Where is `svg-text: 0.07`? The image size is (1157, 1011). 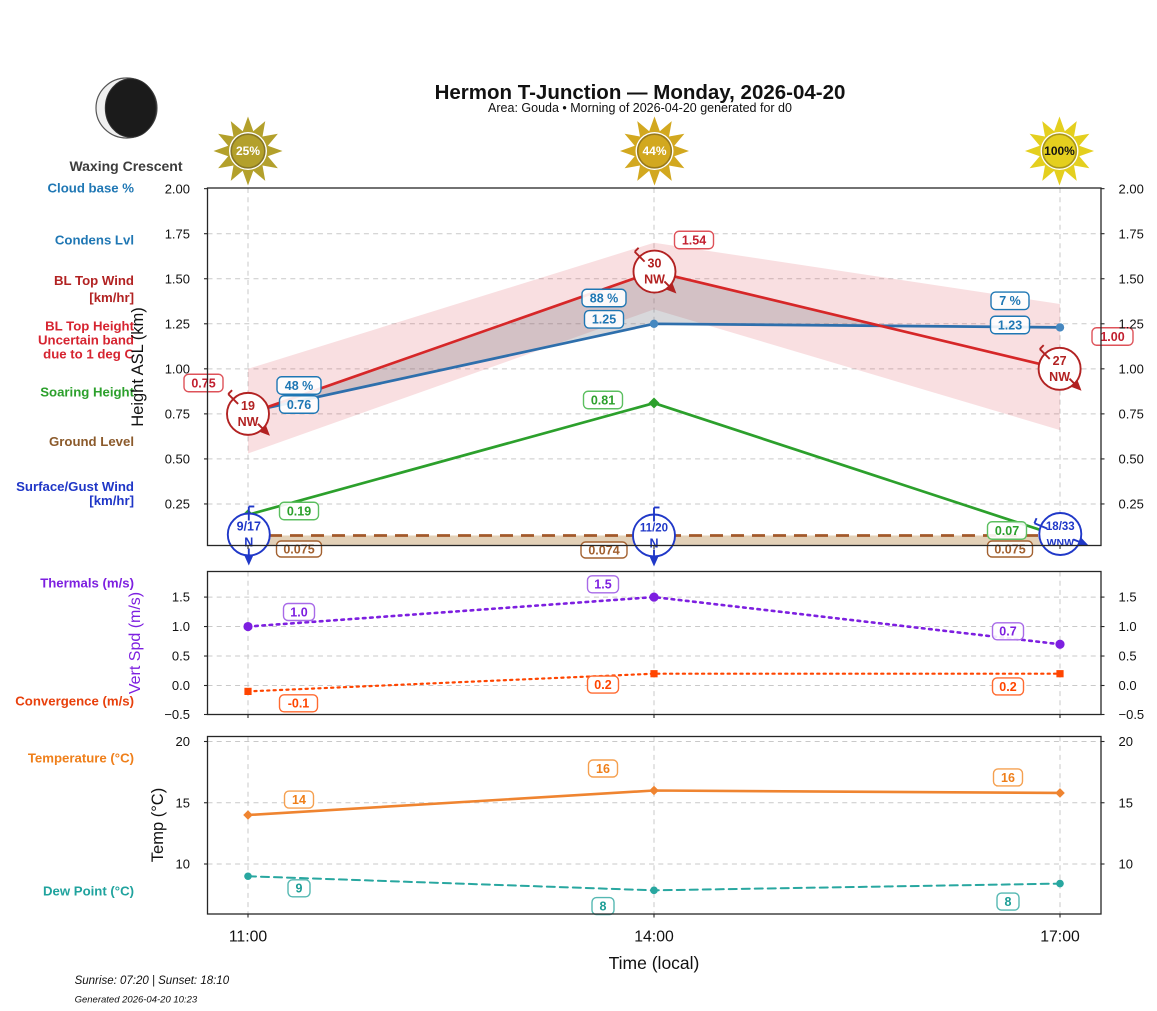 svg-text: 0.07 is located at coordinates (1007, 531).